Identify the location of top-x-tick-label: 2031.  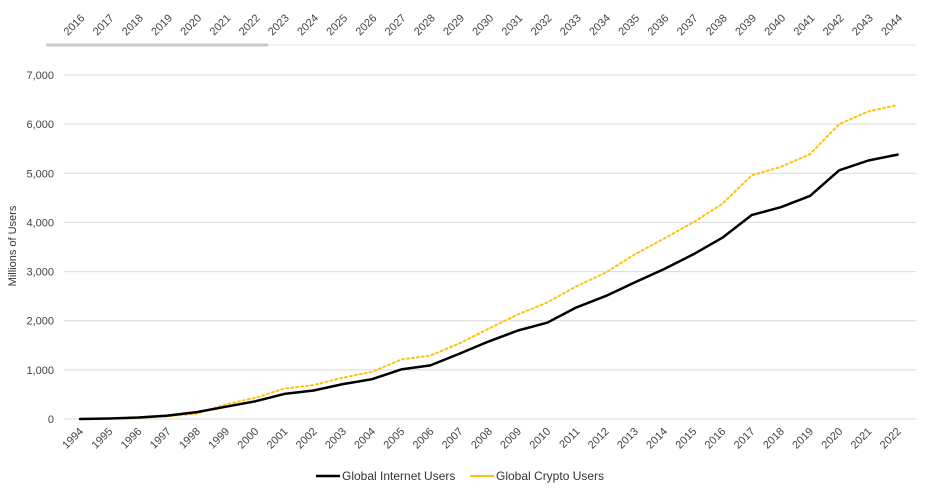
(513, 25).